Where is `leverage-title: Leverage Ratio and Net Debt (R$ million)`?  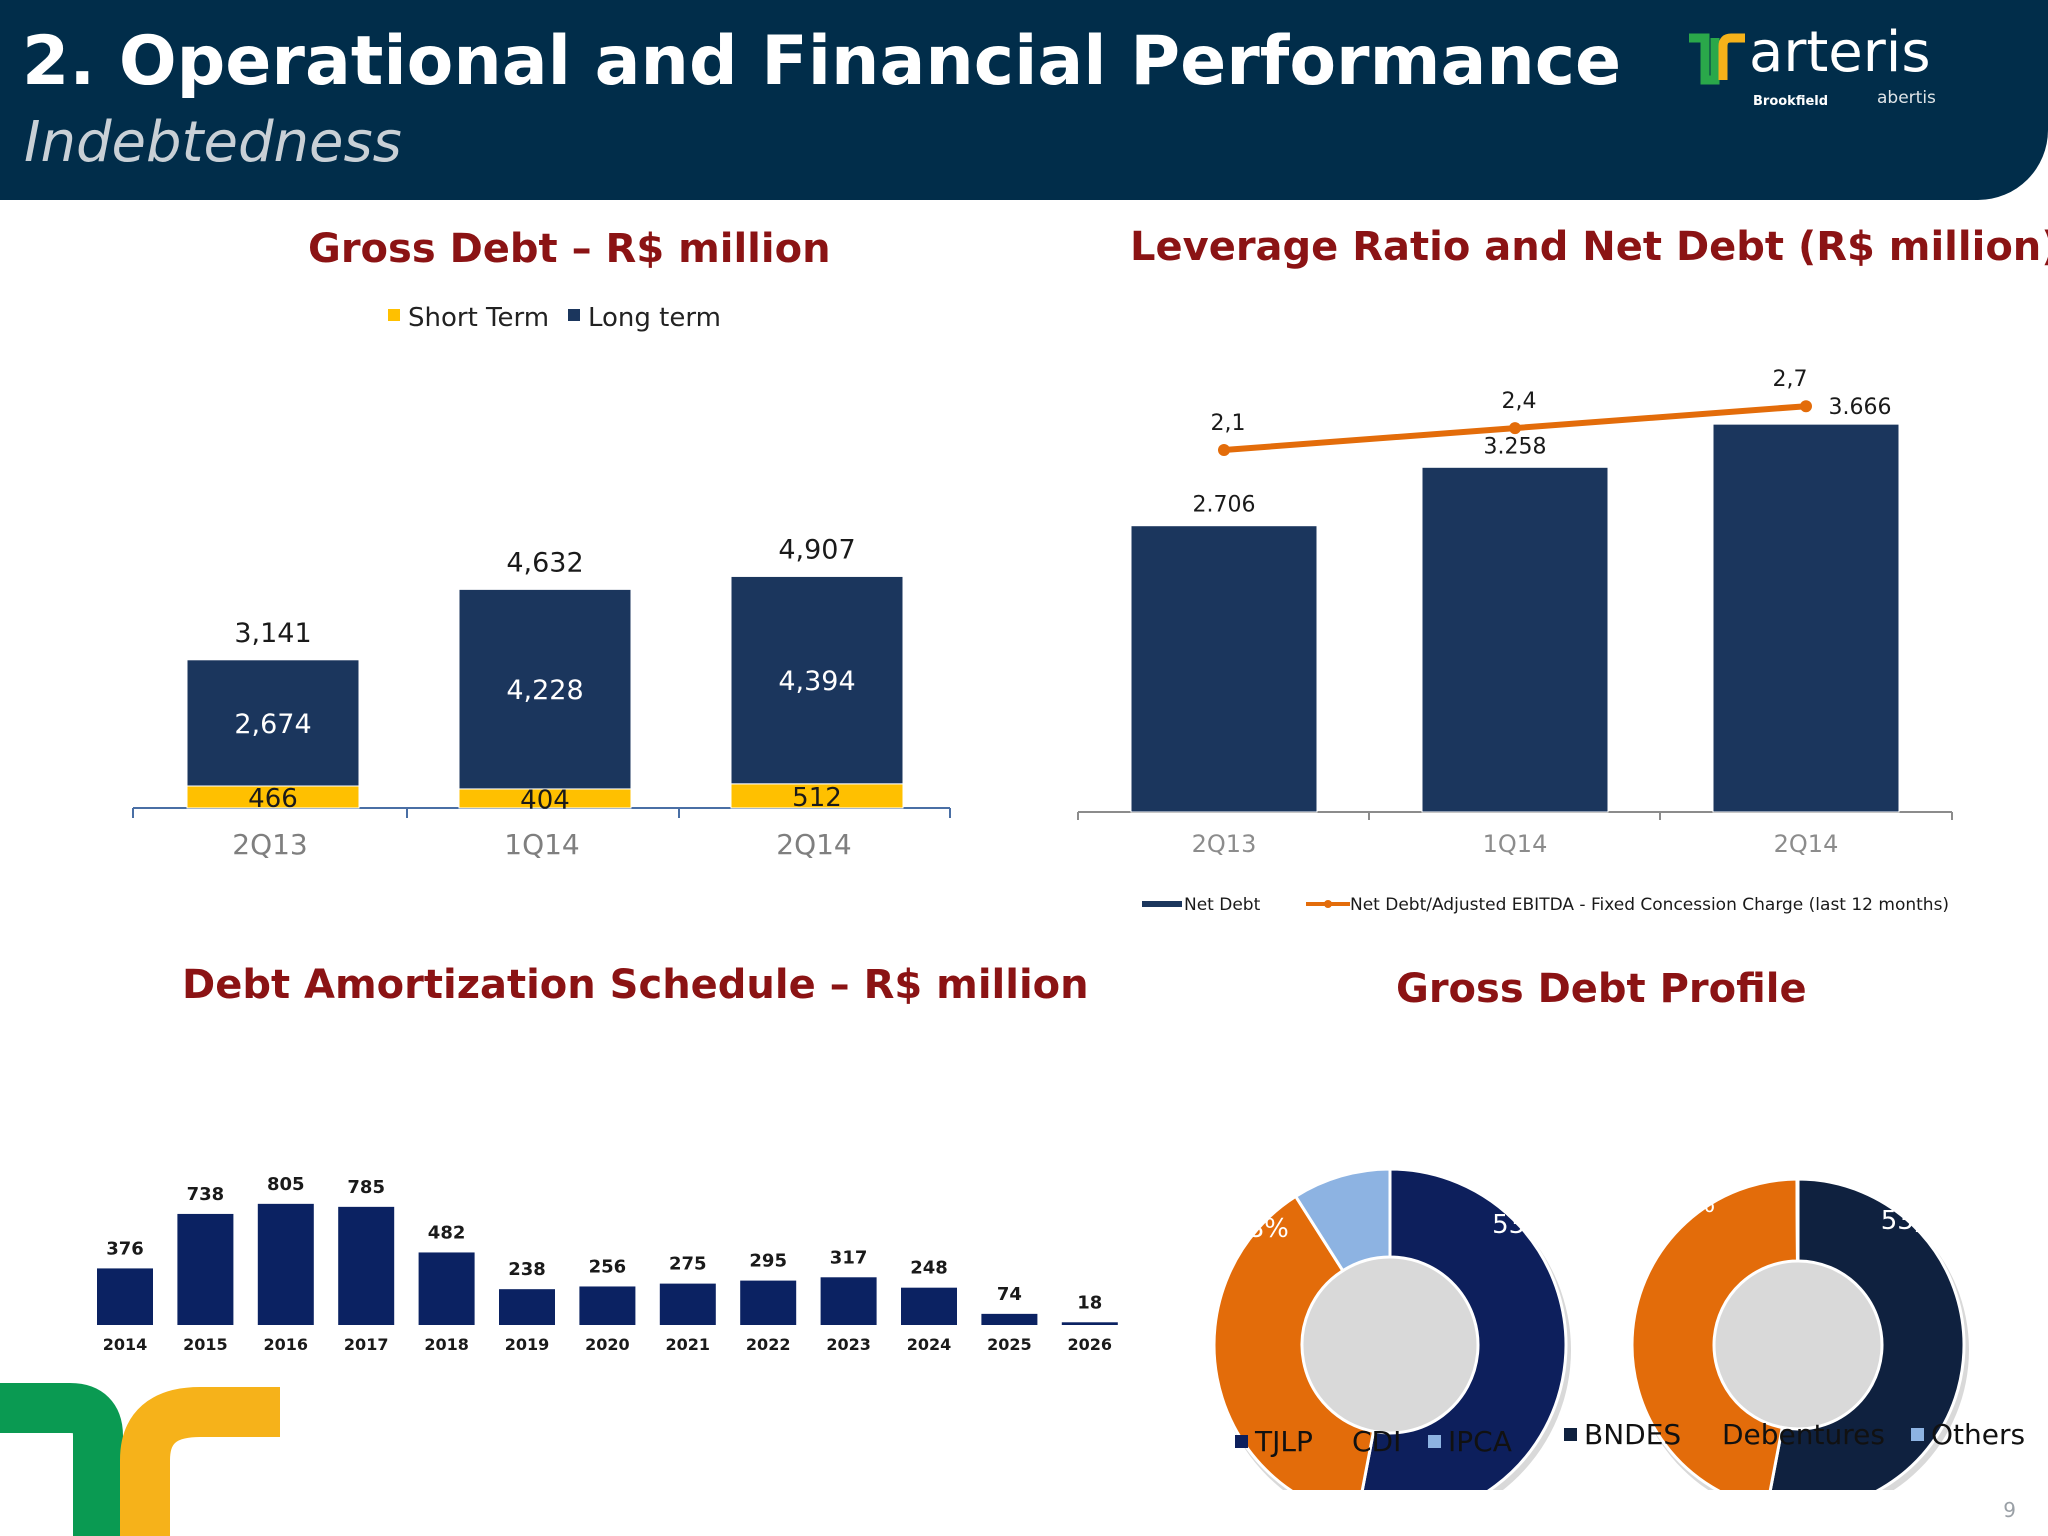 leverage-title: Leverage Ratio and Net Debt (R$ million) is located at coordinates (1589, 247).